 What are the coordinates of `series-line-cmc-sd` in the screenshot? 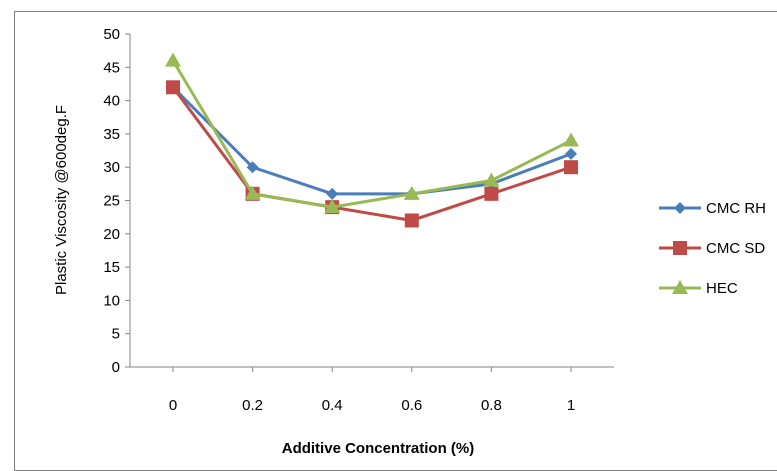 It's located at (371, 154).